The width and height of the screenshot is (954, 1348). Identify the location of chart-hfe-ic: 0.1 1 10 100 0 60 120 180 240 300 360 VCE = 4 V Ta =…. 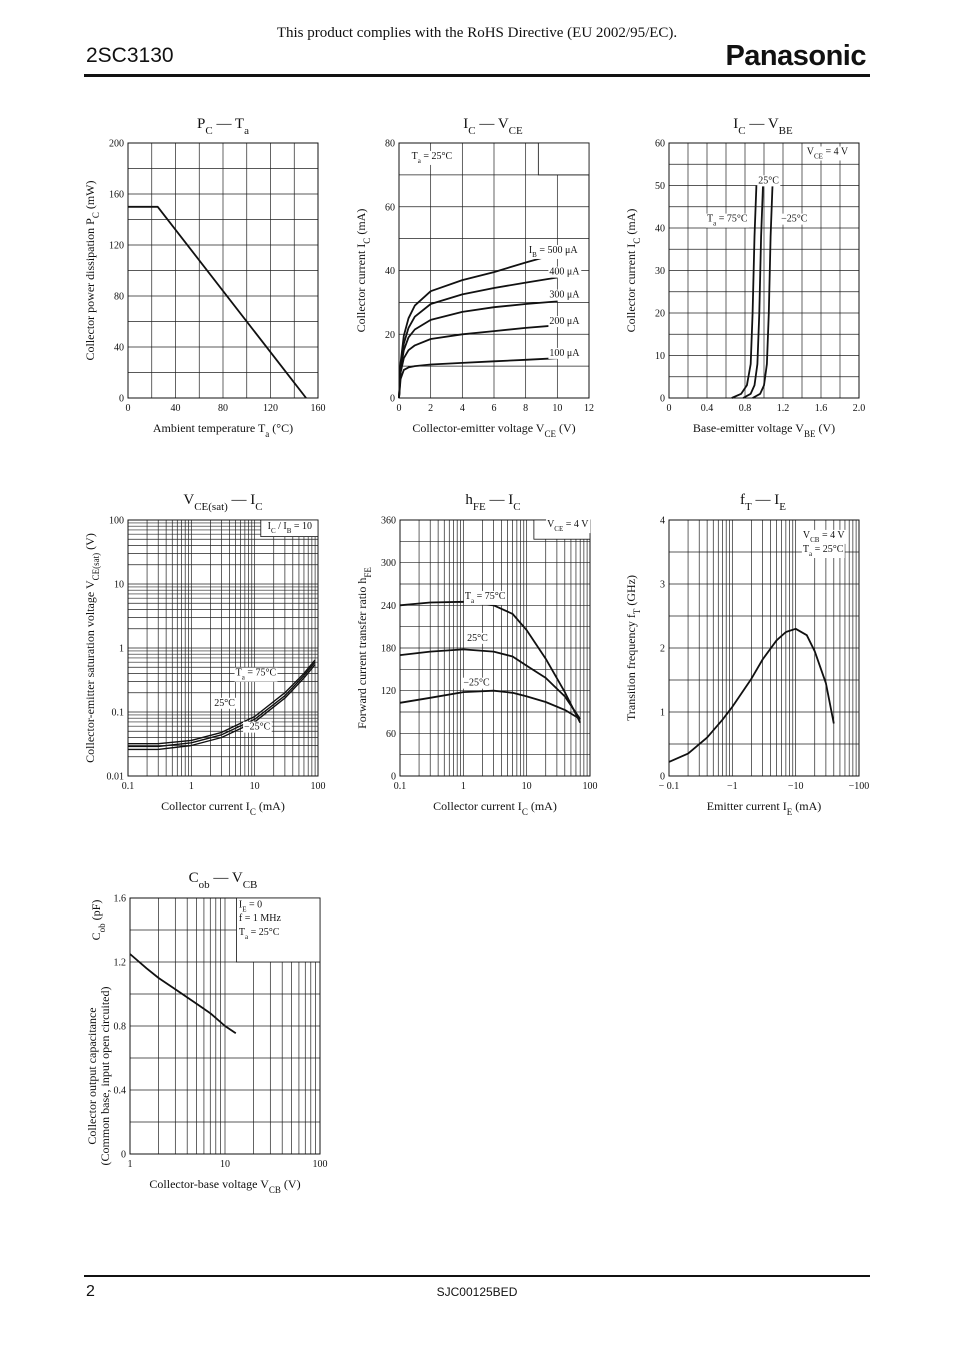
(476, 654).